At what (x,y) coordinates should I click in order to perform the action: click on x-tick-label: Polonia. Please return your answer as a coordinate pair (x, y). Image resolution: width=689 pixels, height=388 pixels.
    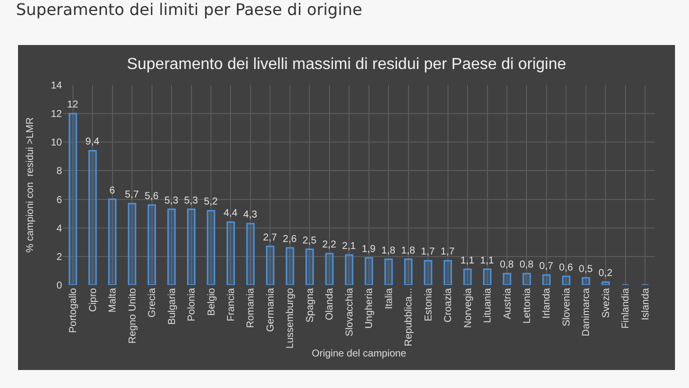
    Looking at the image, I should click on (192, 305).